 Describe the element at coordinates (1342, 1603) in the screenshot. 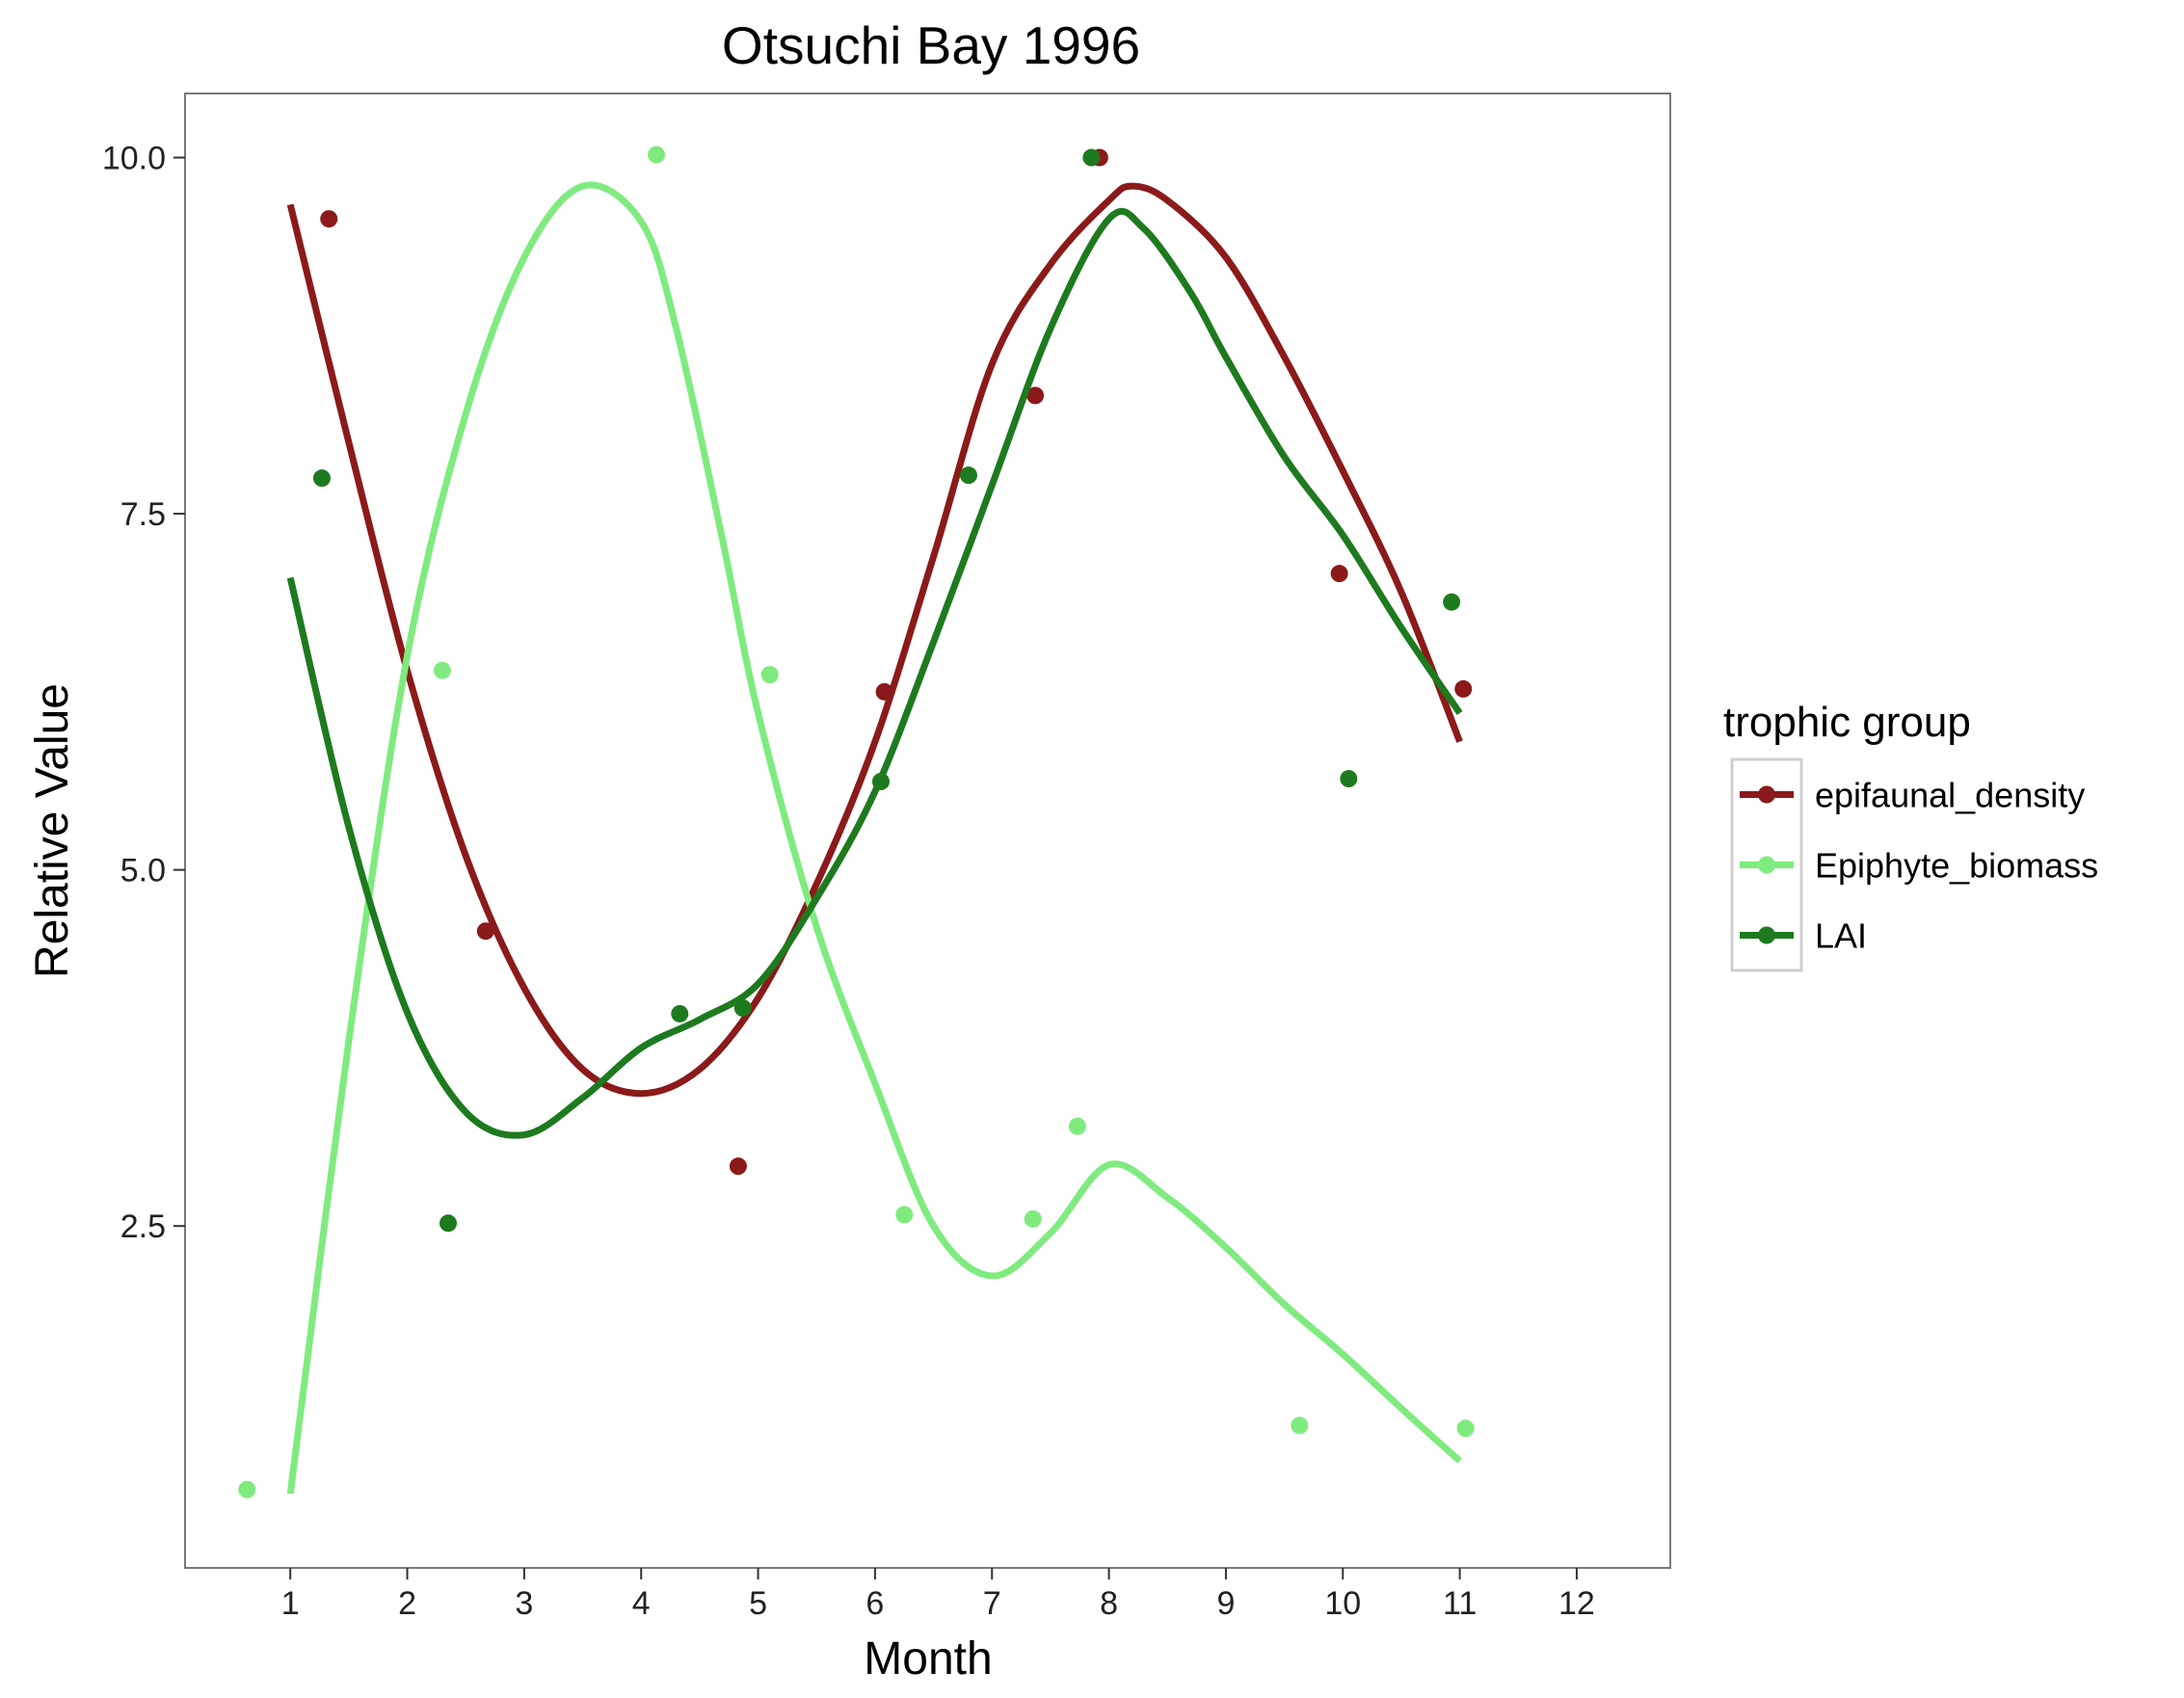

I see `x-tick-label: 10` at that location.